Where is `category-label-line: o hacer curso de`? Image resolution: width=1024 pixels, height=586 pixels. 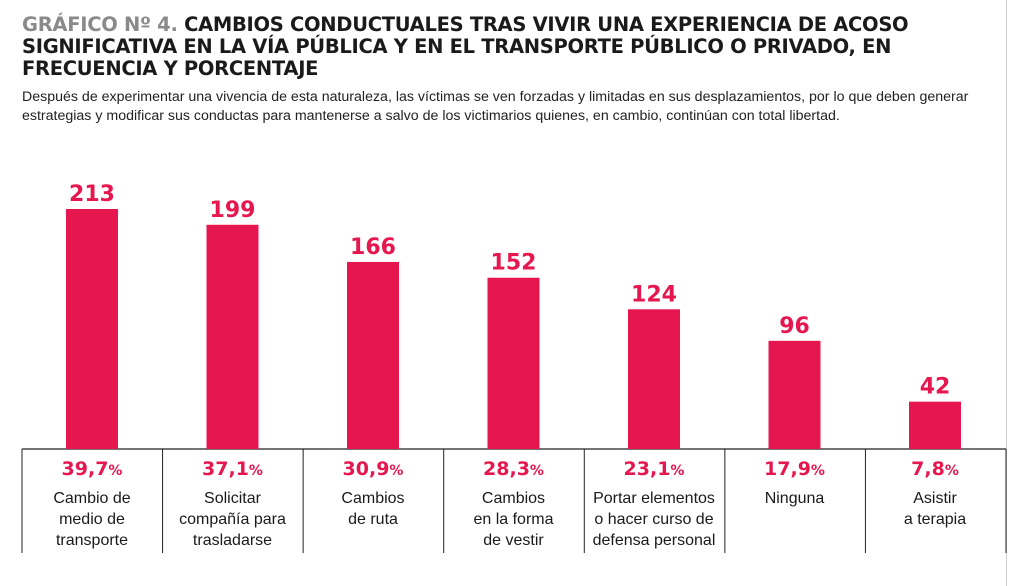 category-label-line: o hacer curso de is located at coordinates (653, 519).